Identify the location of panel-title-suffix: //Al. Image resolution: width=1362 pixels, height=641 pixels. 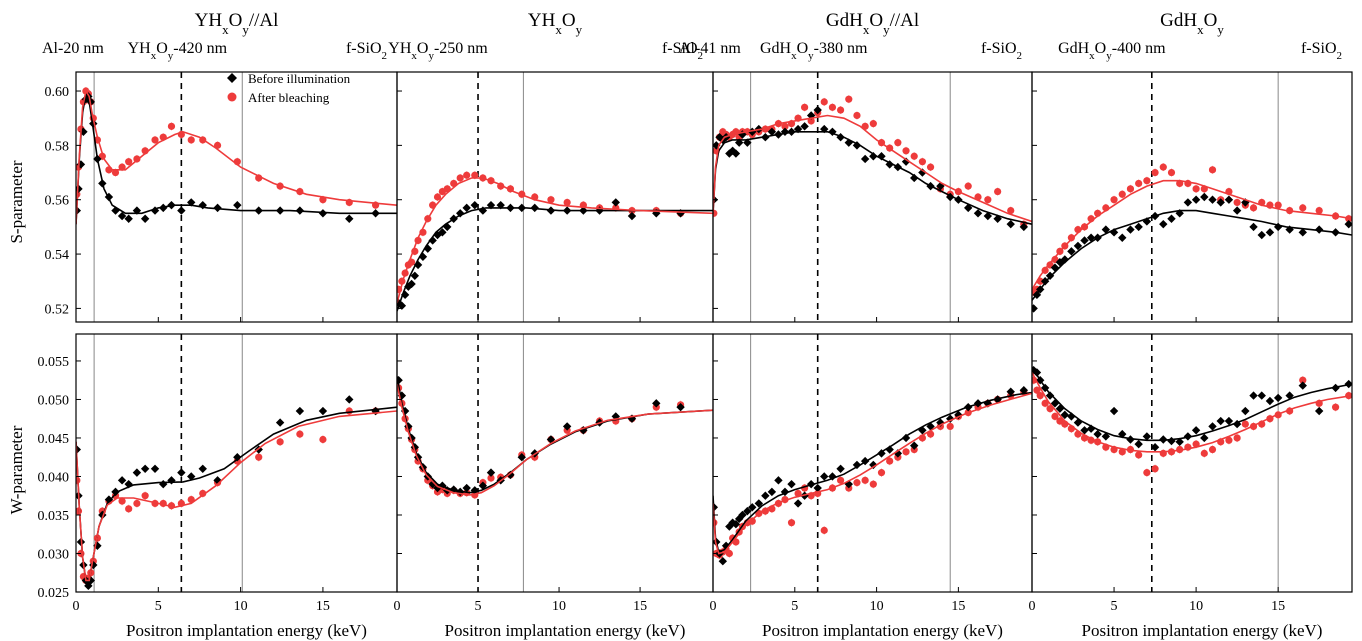
(905, 20).